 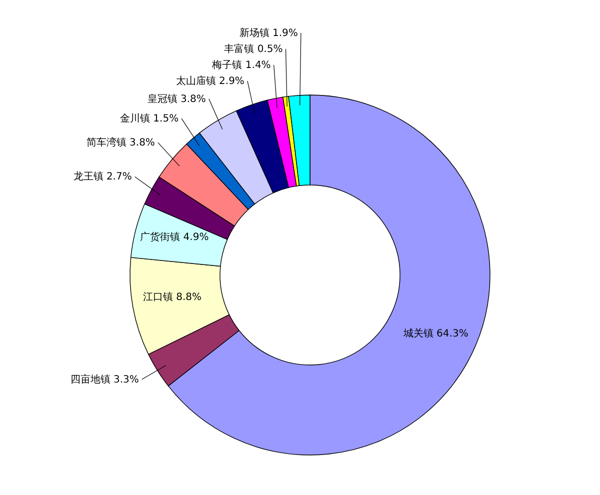 What do you see at coordinates (253, 48) in the screenshot?
I see `slice-label: 丰富镇 0.5%` at bounding box center [253, 48].